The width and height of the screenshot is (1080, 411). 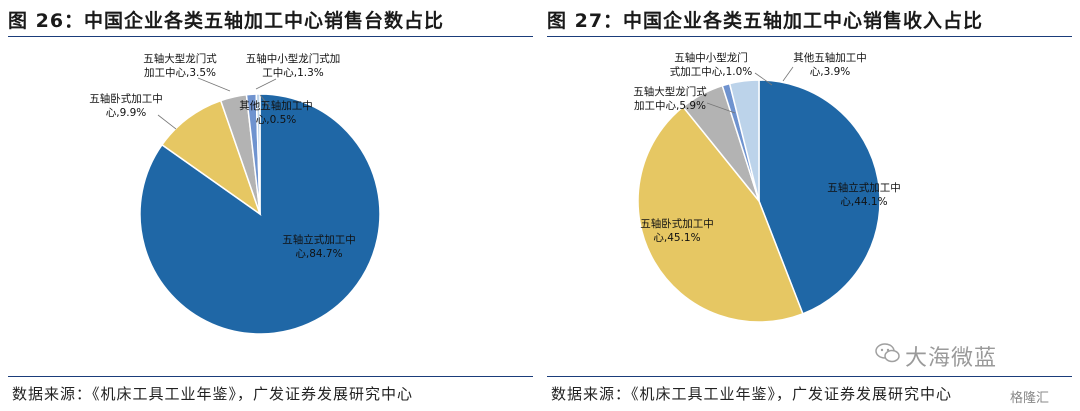 I want to click on slice-data-label: 五轴立式加工中心,44.1%, so click(x=864, y=194).